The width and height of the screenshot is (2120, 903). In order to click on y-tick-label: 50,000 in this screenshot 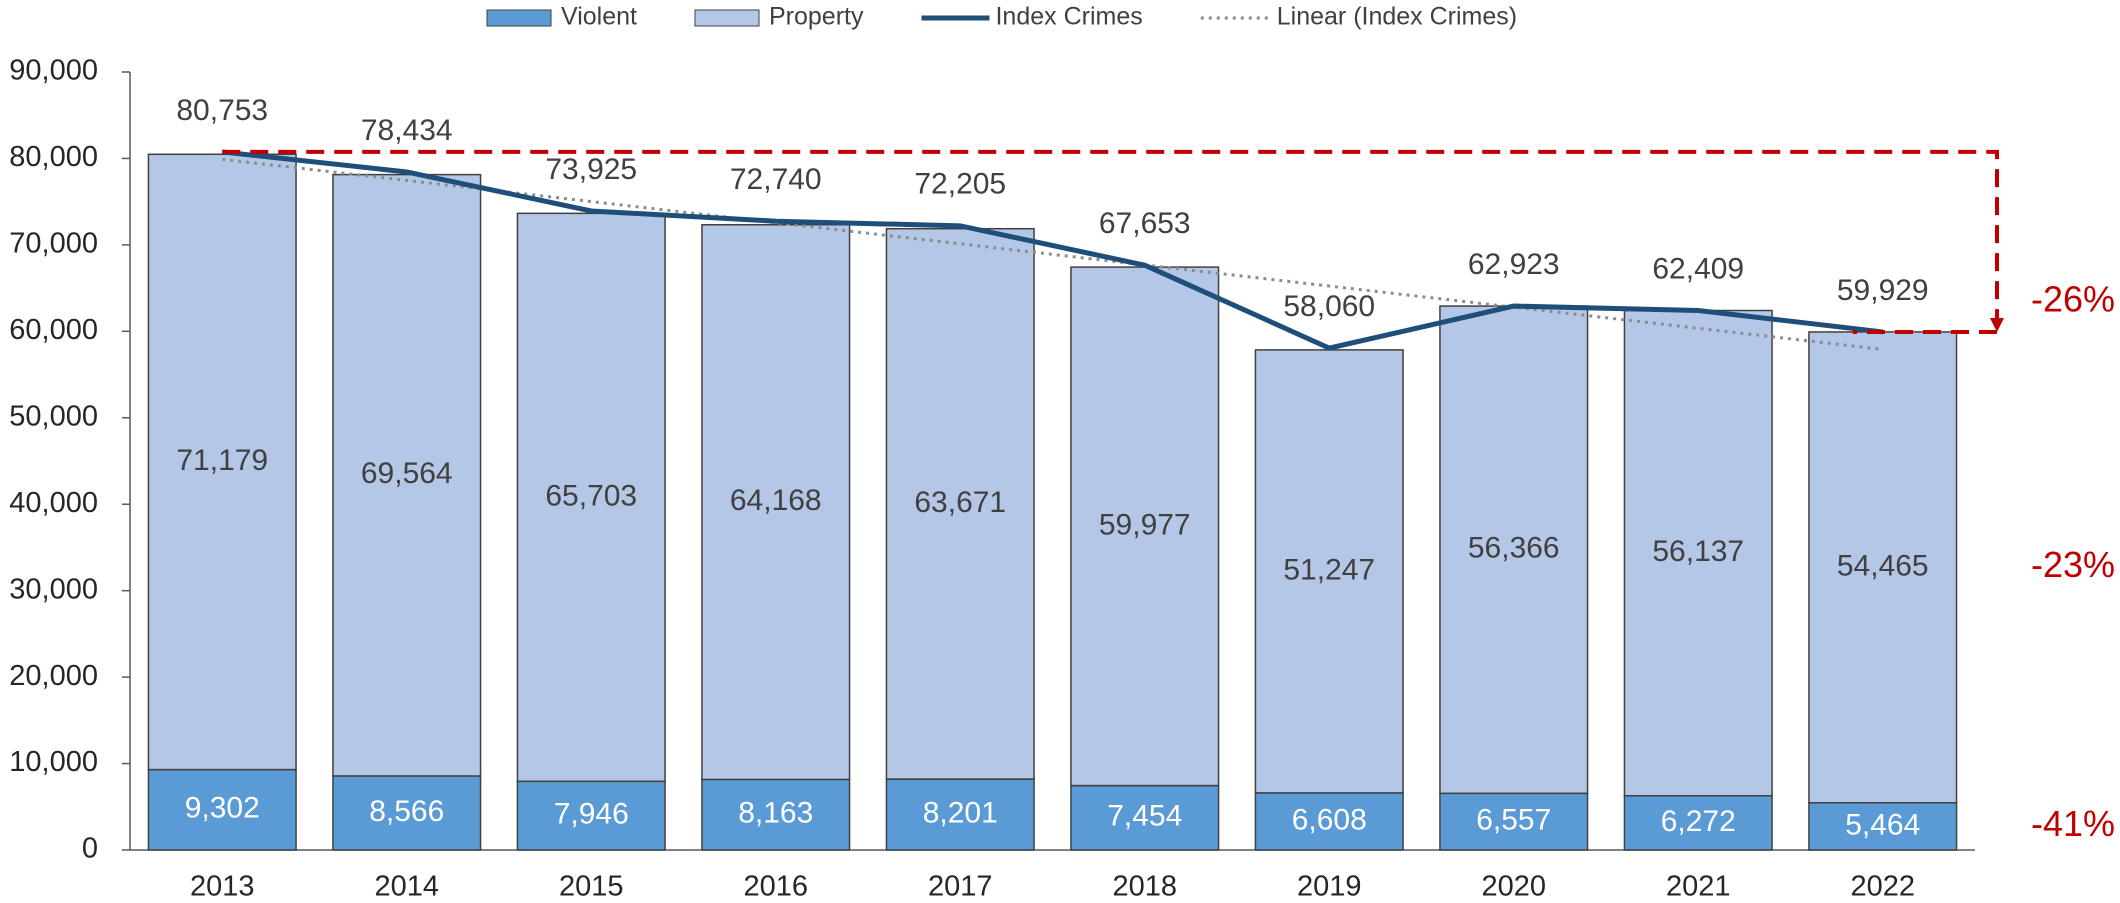, I will do `click(53, 416)`.